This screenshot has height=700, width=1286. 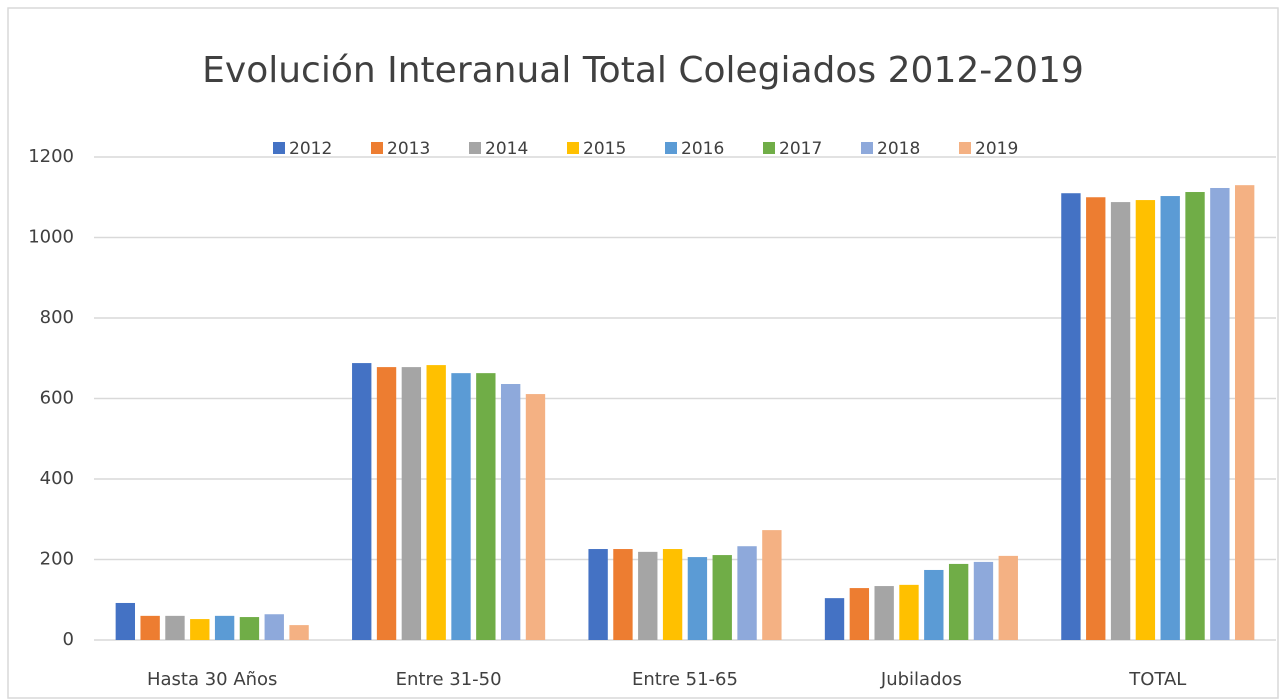 I want to click on y-tick-label: 1200, so click(x=51, y=156).